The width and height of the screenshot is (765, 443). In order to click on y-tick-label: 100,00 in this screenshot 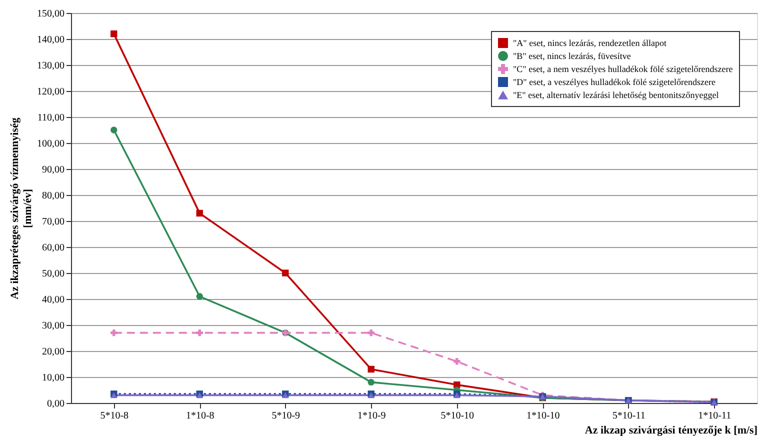, I will do `click(50, 144)`.